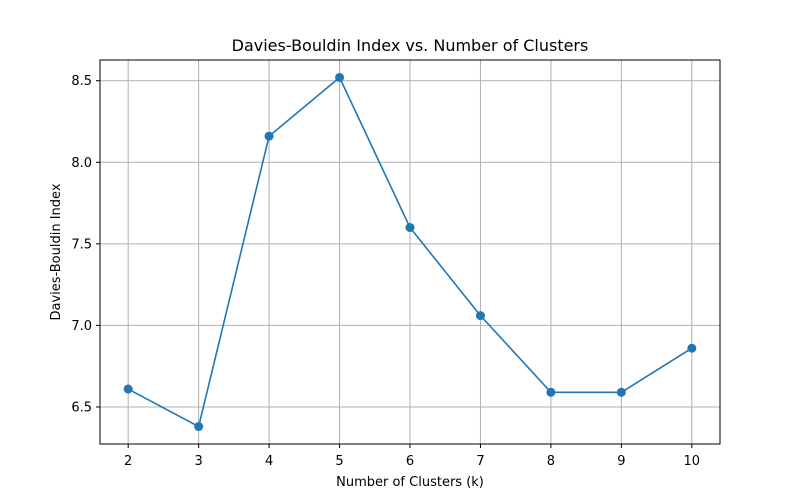 This screenshot has width=800, height=500. What do you see at coordinates (339, 461) in the screenshot?
I see `x-tick-label: 5` at bounding box center [339, 461].